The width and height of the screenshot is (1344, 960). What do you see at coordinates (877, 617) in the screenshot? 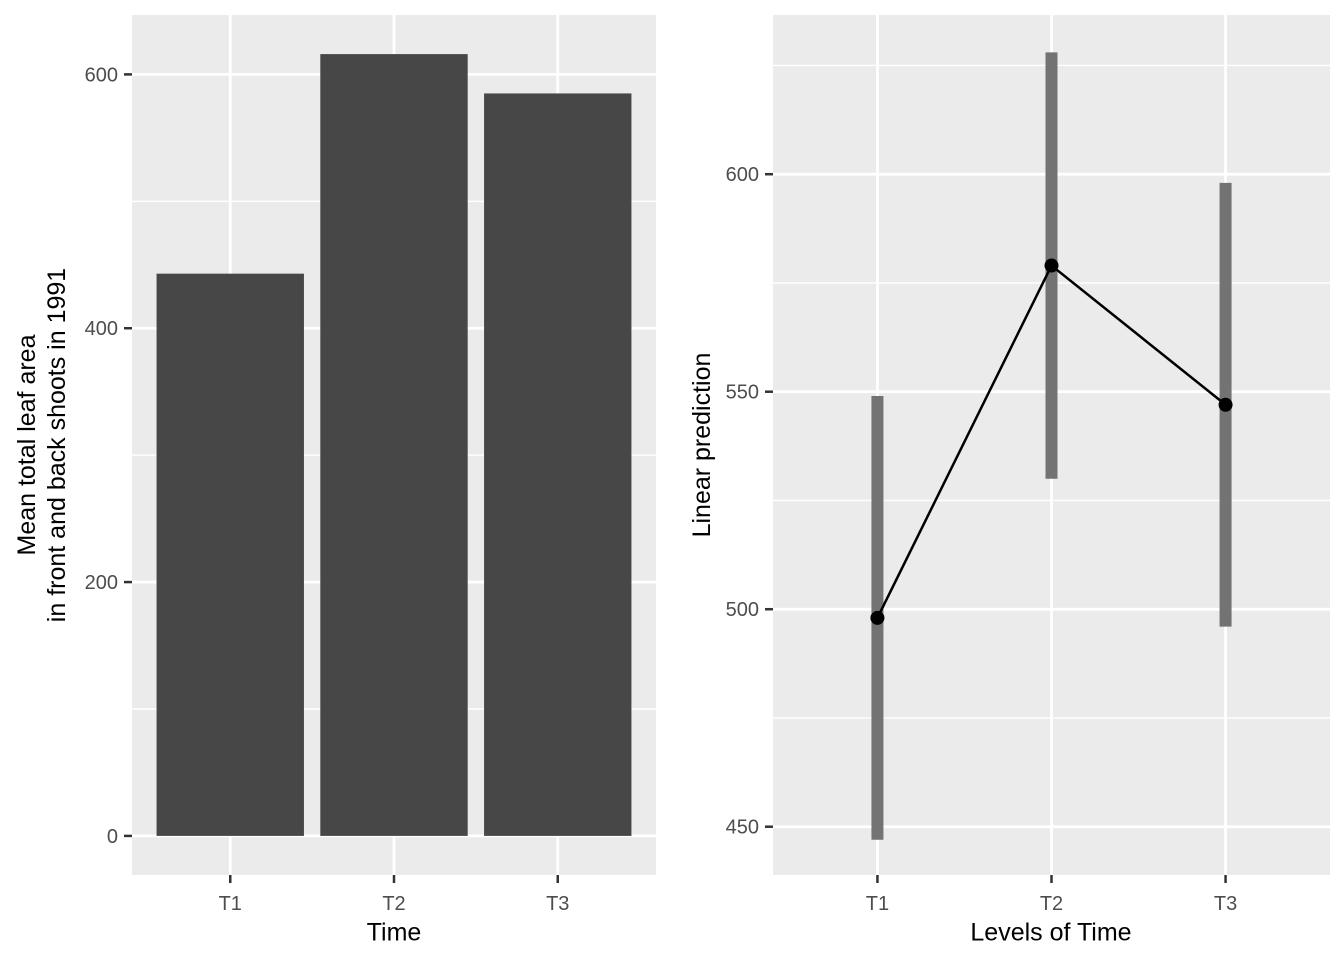
I see `estimate-point-T1` at bounding box center [877, 617].